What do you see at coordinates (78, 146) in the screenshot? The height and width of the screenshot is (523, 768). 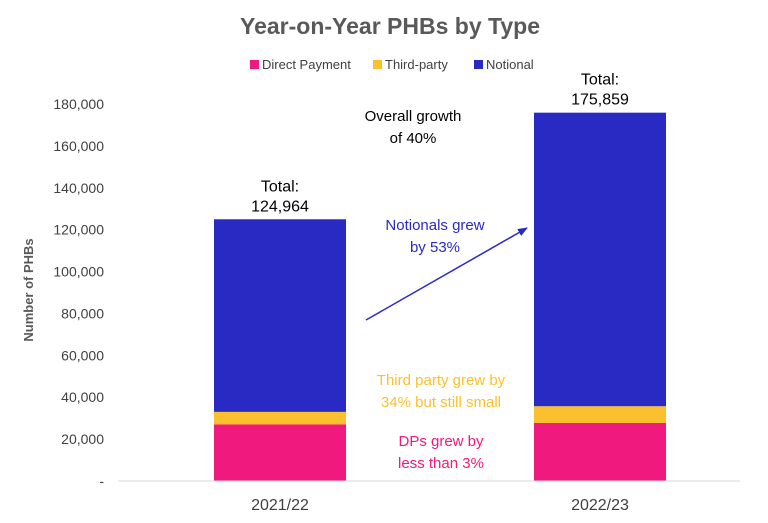 I see `y-tick-label: 160,000` at bounding box center [78, 146].